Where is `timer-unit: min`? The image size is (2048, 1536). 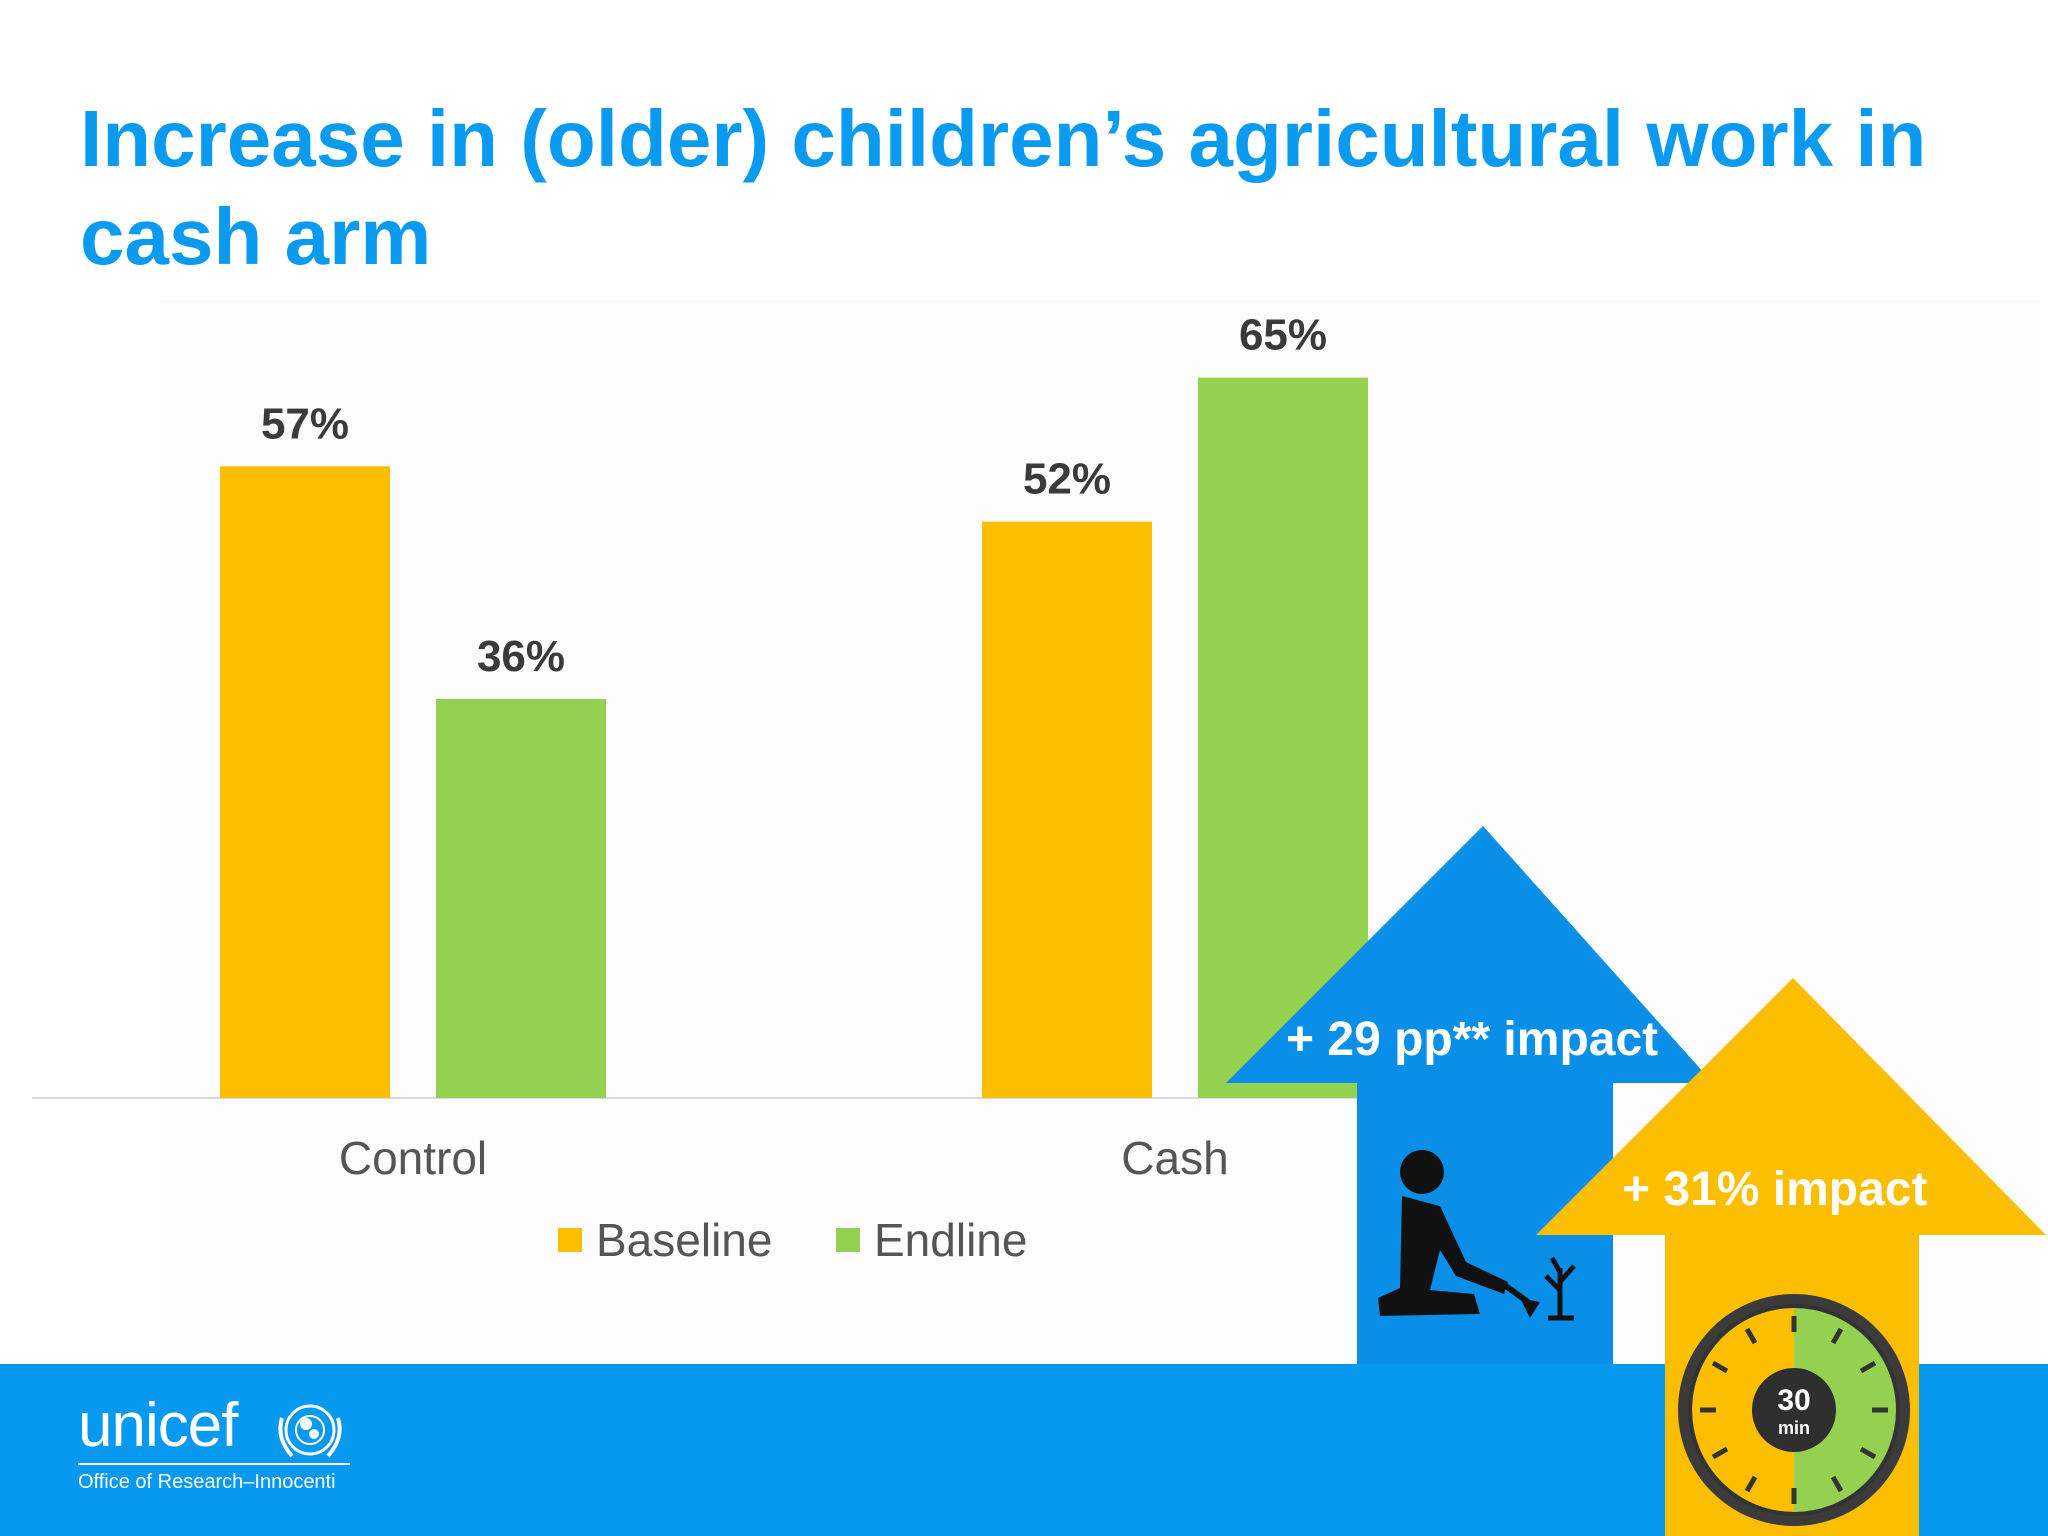
timer-unit: min is located at coordinates (1794, 1428).